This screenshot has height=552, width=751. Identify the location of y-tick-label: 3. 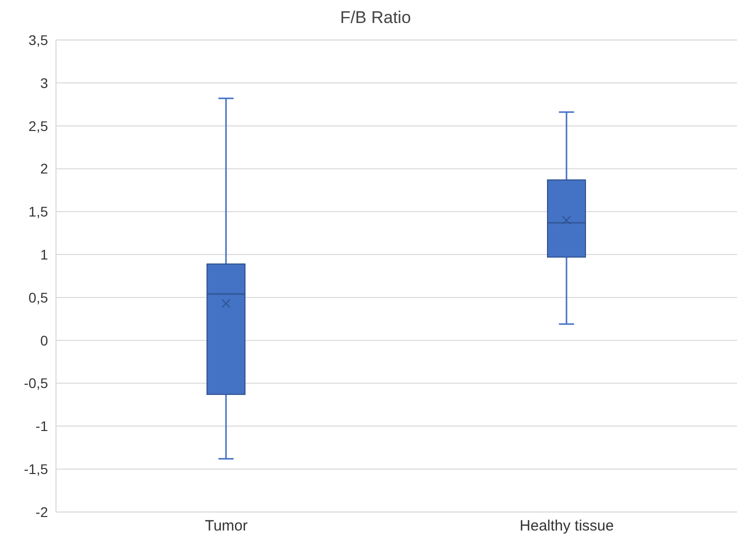
(44, 82).